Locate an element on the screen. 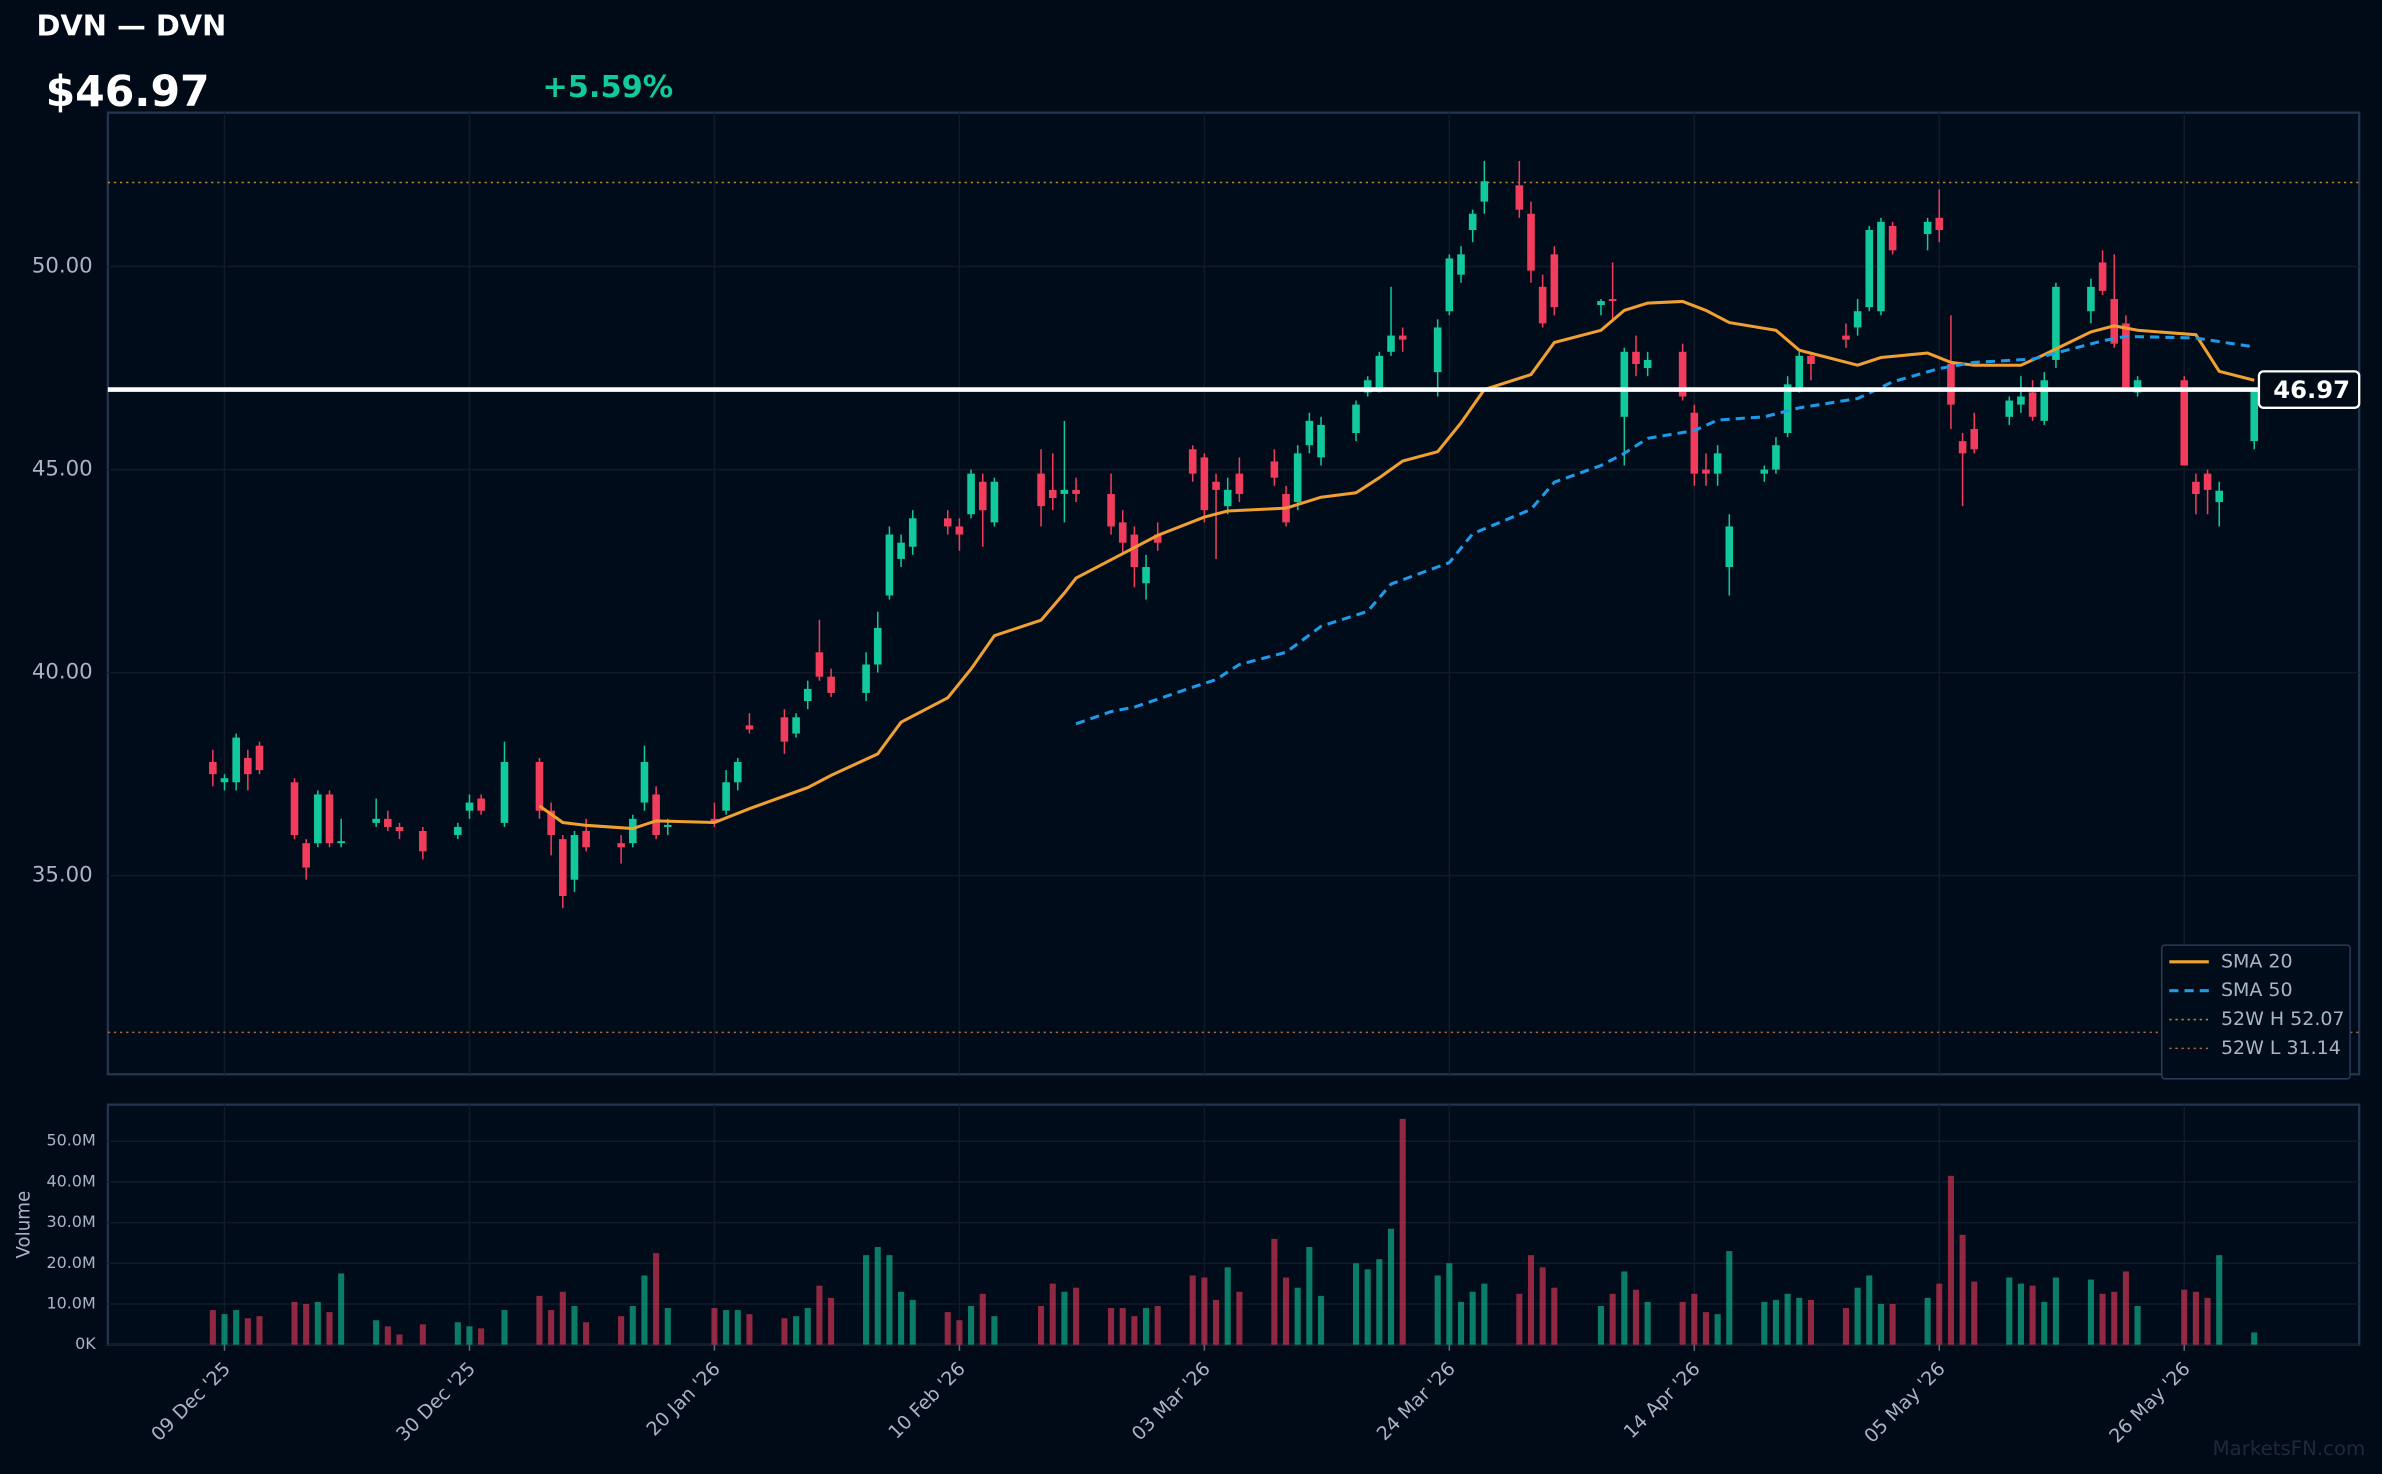 The image size is (2382, 1474). legend-label: SMA 20 is located at coordinates (2257, 961).